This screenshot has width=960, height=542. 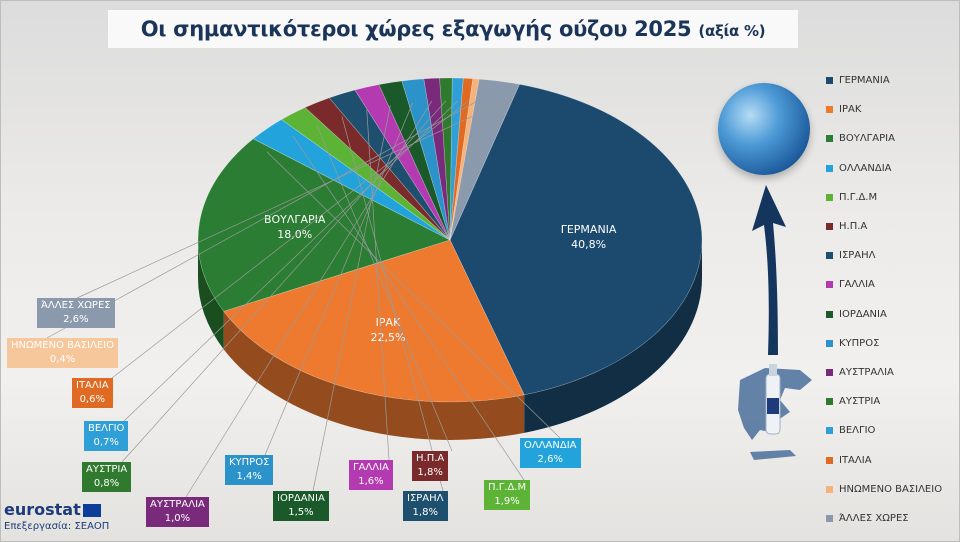 I want to click on callout-ΒΕΛΓΙΟ: ΒΕΛΓΙΟ 0,7%, so click(x=106, y=436).